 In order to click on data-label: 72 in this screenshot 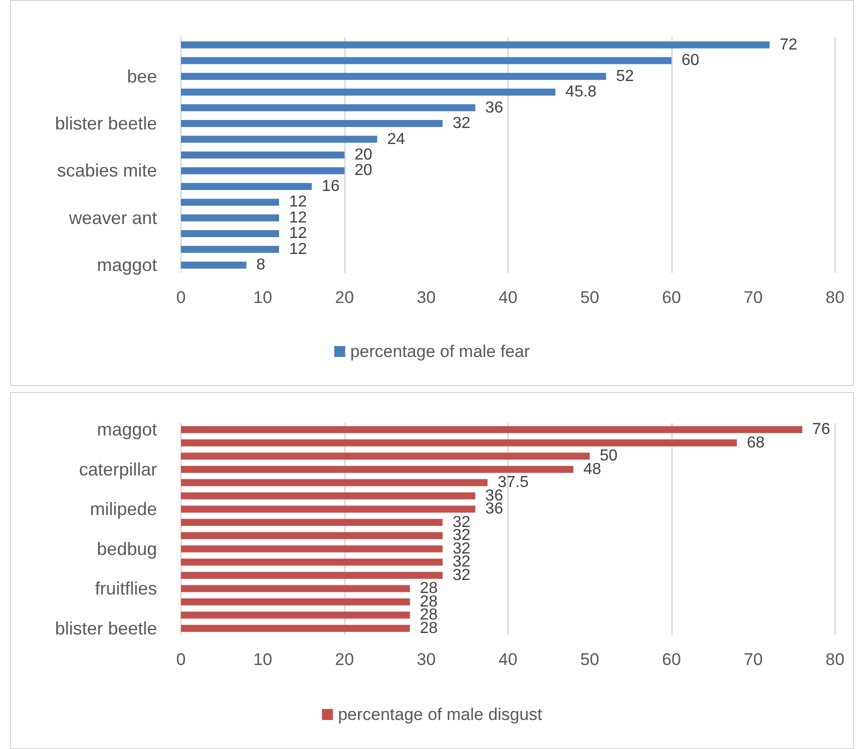, I will do `click(789, 45)`.